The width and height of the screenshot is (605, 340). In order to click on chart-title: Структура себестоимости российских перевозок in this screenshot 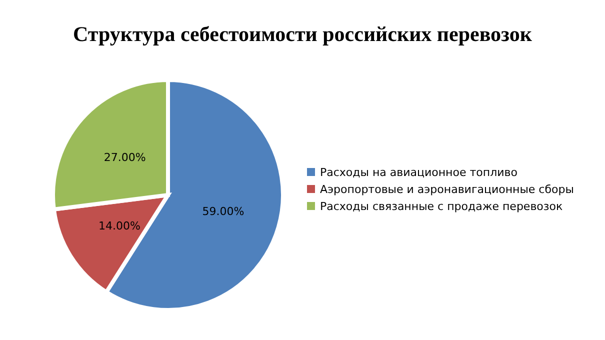, I will do `click(302, 34)`.